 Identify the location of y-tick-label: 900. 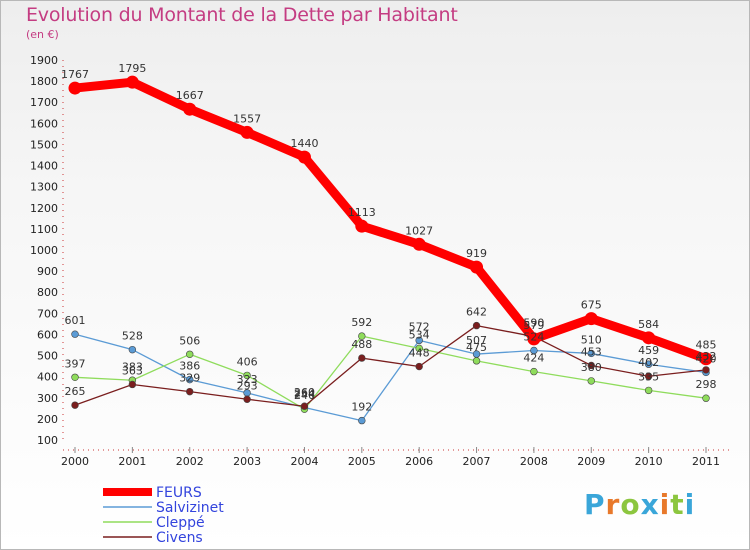
(47, 271).